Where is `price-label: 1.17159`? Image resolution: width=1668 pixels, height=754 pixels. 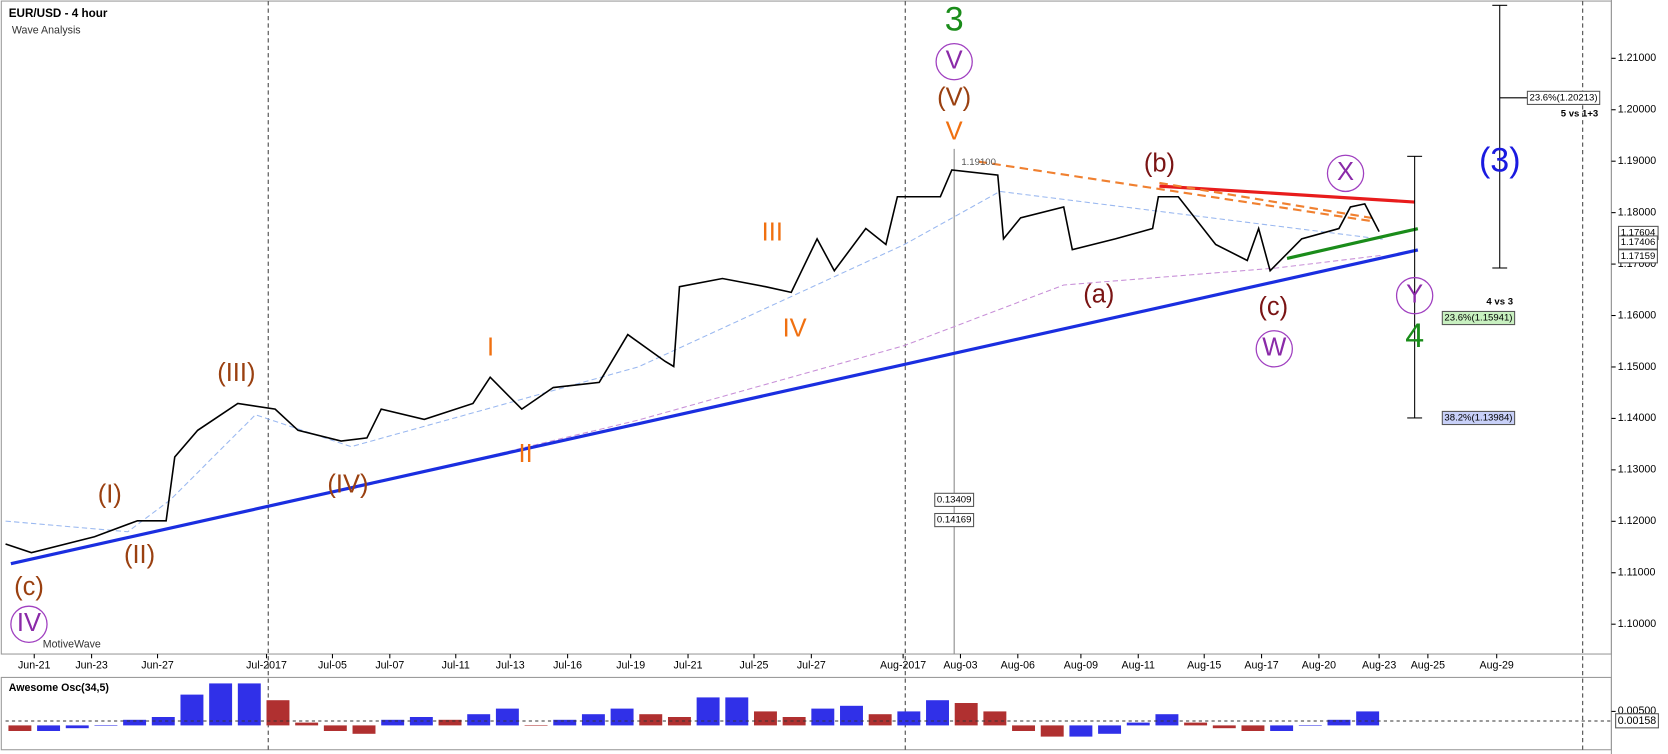
price-label: 1.17159 is located at coordinates (1638, 256).